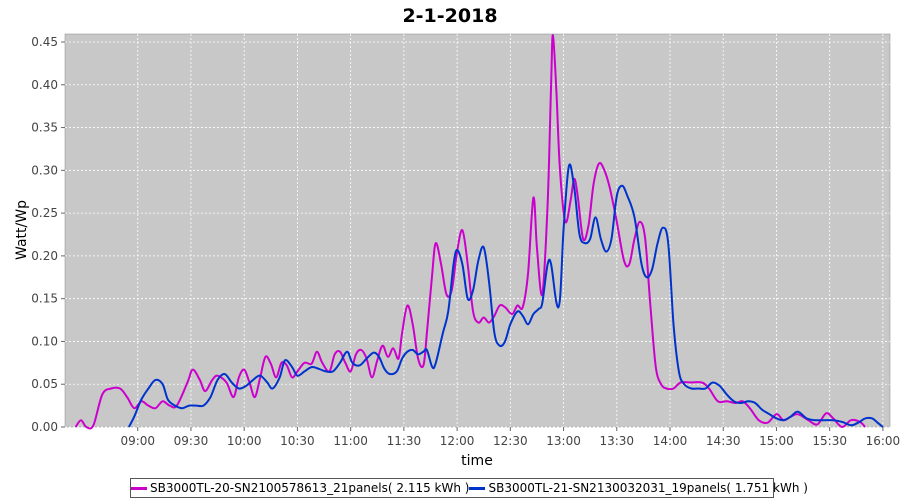  I want to click on x-tick-label: 10:30, so click(297, 441).